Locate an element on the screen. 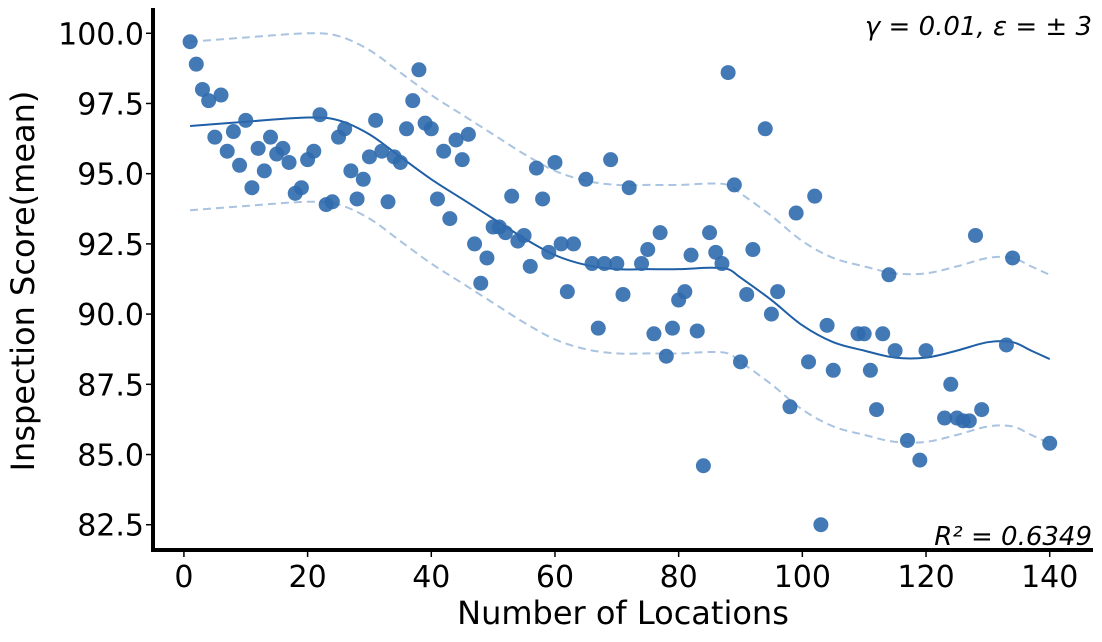 The height and width of the screenshot is (642, 1102). y-tick-label: 87.5 is located at coordinates (110, 385).